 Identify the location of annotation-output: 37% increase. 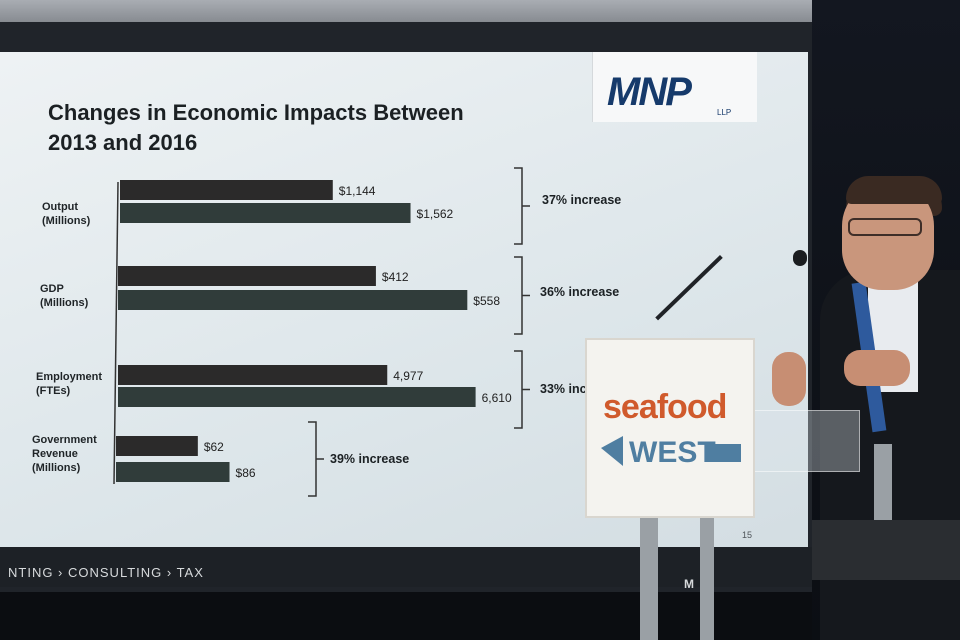
(582, 200).